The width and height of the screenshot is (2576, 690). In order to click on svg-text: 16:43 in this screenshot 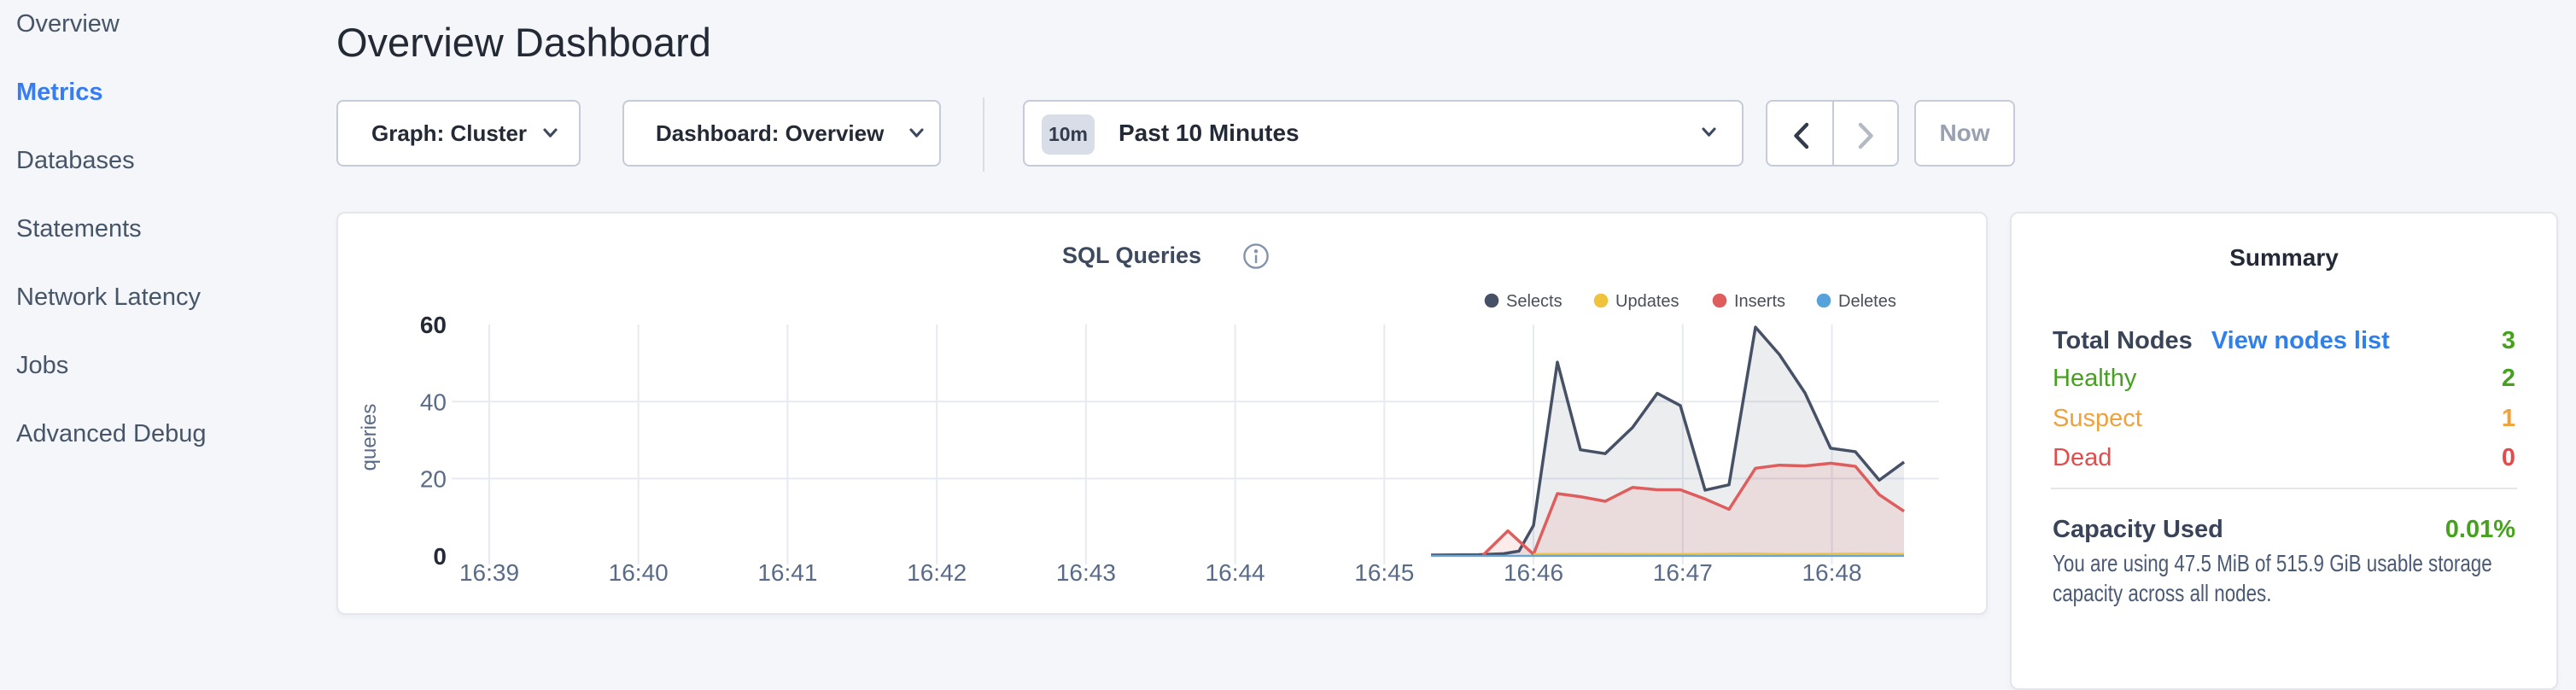, I will do `click(1086, 572)`.